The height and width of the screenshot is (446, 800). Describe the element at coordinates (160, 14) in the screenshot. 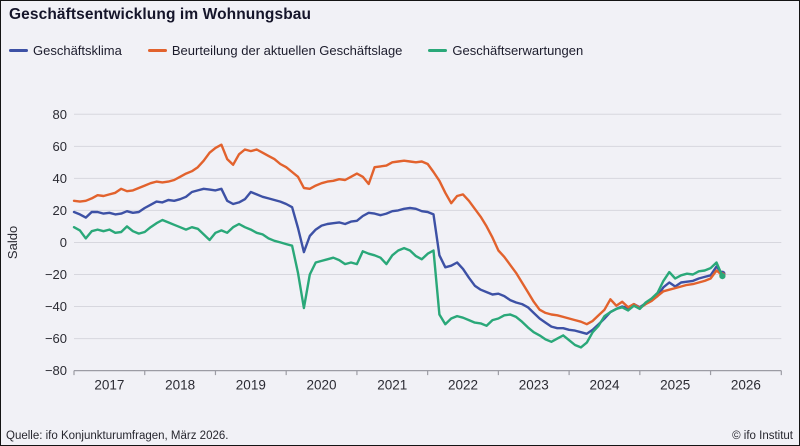

I see `chart-title: Geschäftsentwicklung im Wohnungsbau` at that location.